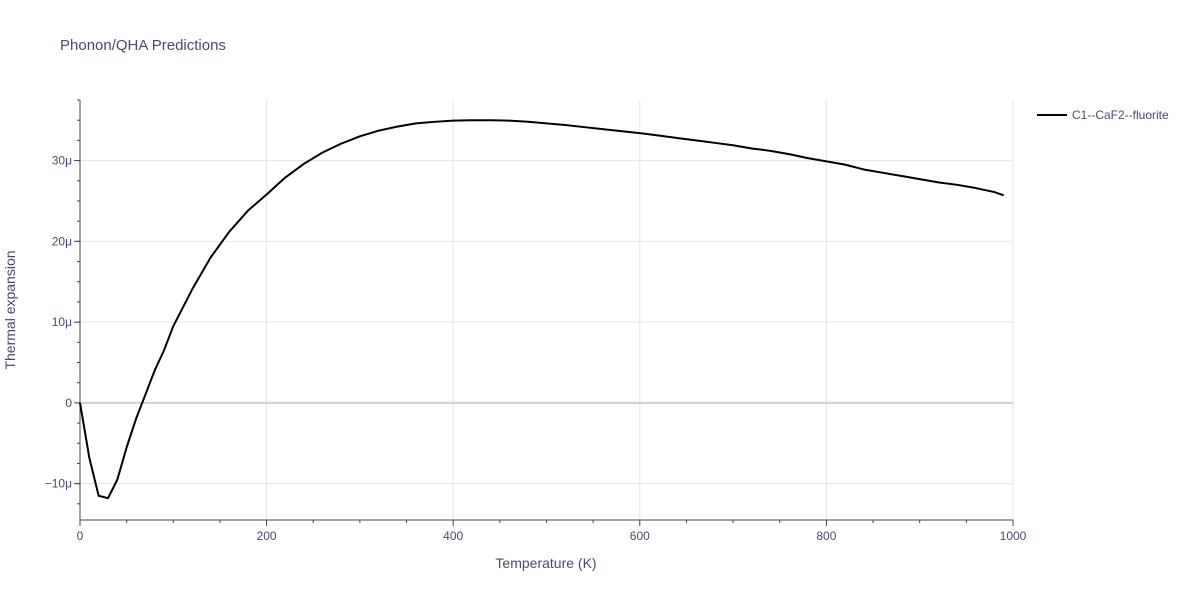  What do you see at coordinates (1120, 115) in the screenshot?
I see `legend-label: C1--CaF2--fluorite` at bounding box center [1120, 115].